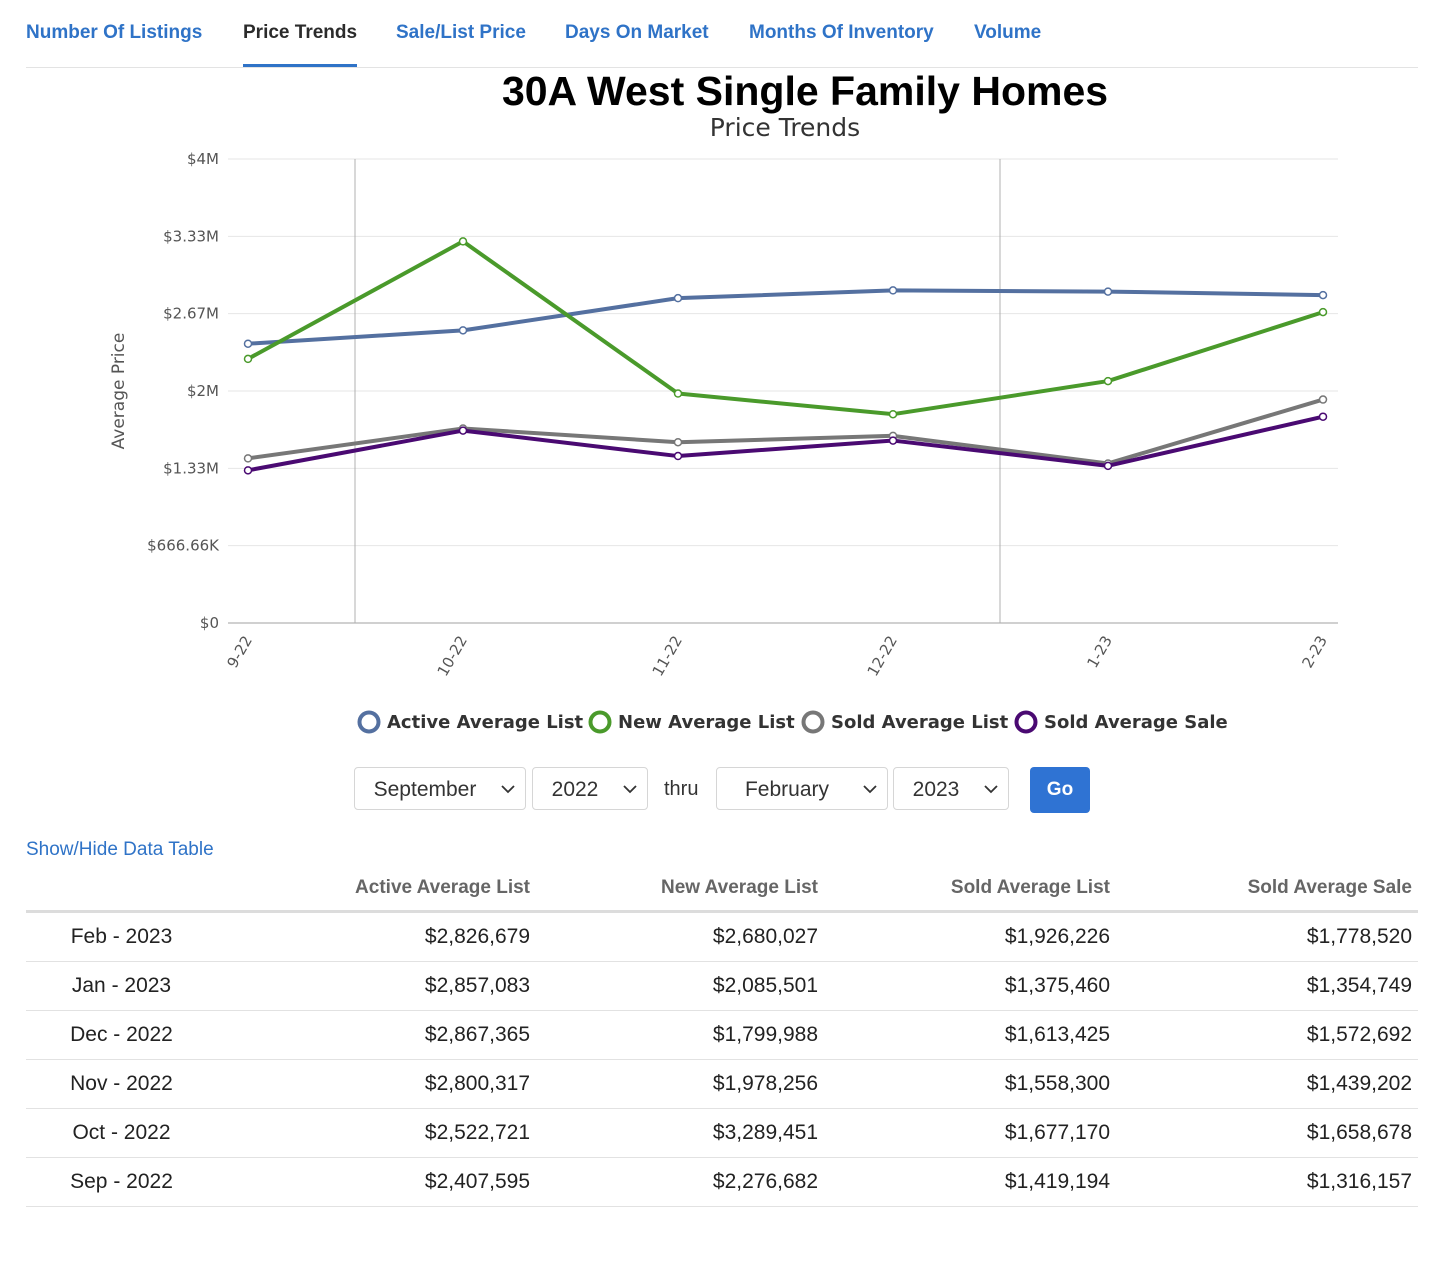 This screenshot has width=1450, height=1280. What do you see at coordinates (970, 986) in the screenshot?
I see `table-cell: $1,375,460` at bounding box center [970, 986].